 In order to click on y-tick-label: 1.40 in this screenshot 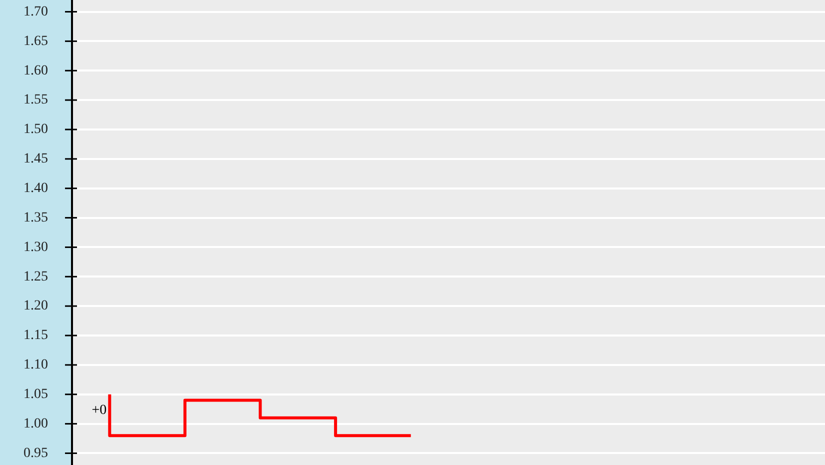, I will do `click(36, 188)`.